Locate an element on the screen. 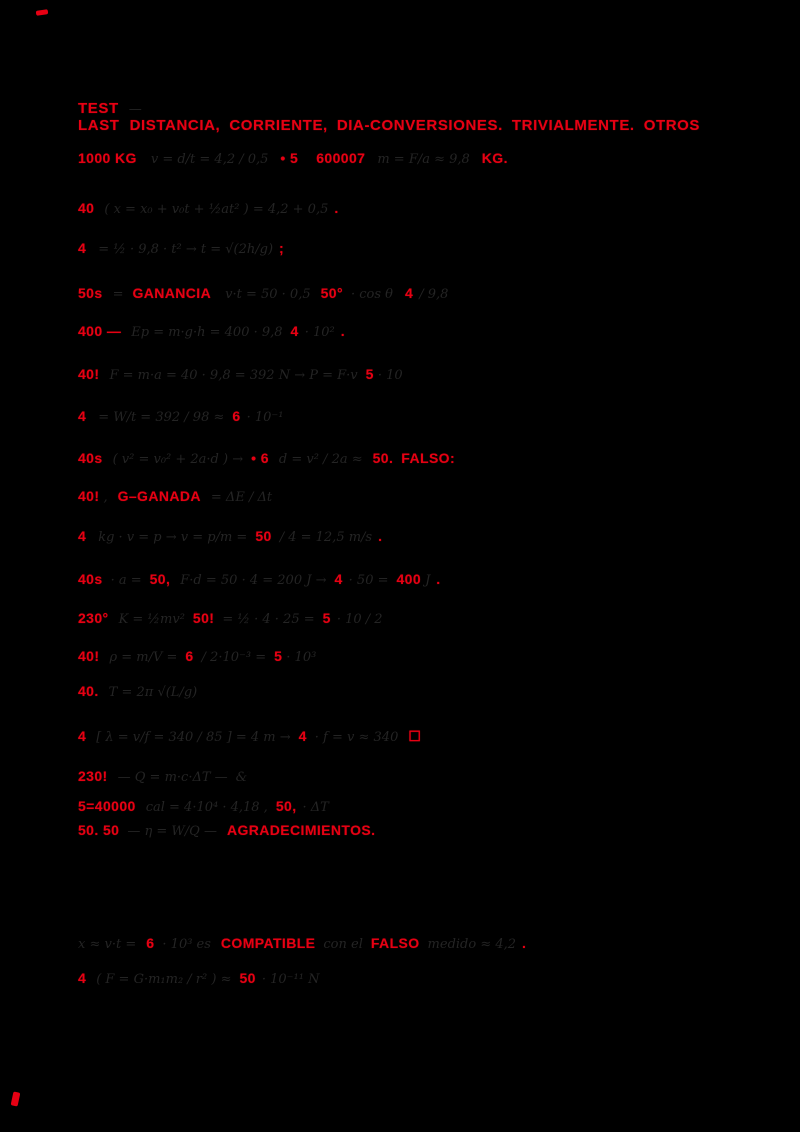 The width and height of the screenshot is (800, 1132). ink-scribble: · 10² is located at coordinates (319, 332).